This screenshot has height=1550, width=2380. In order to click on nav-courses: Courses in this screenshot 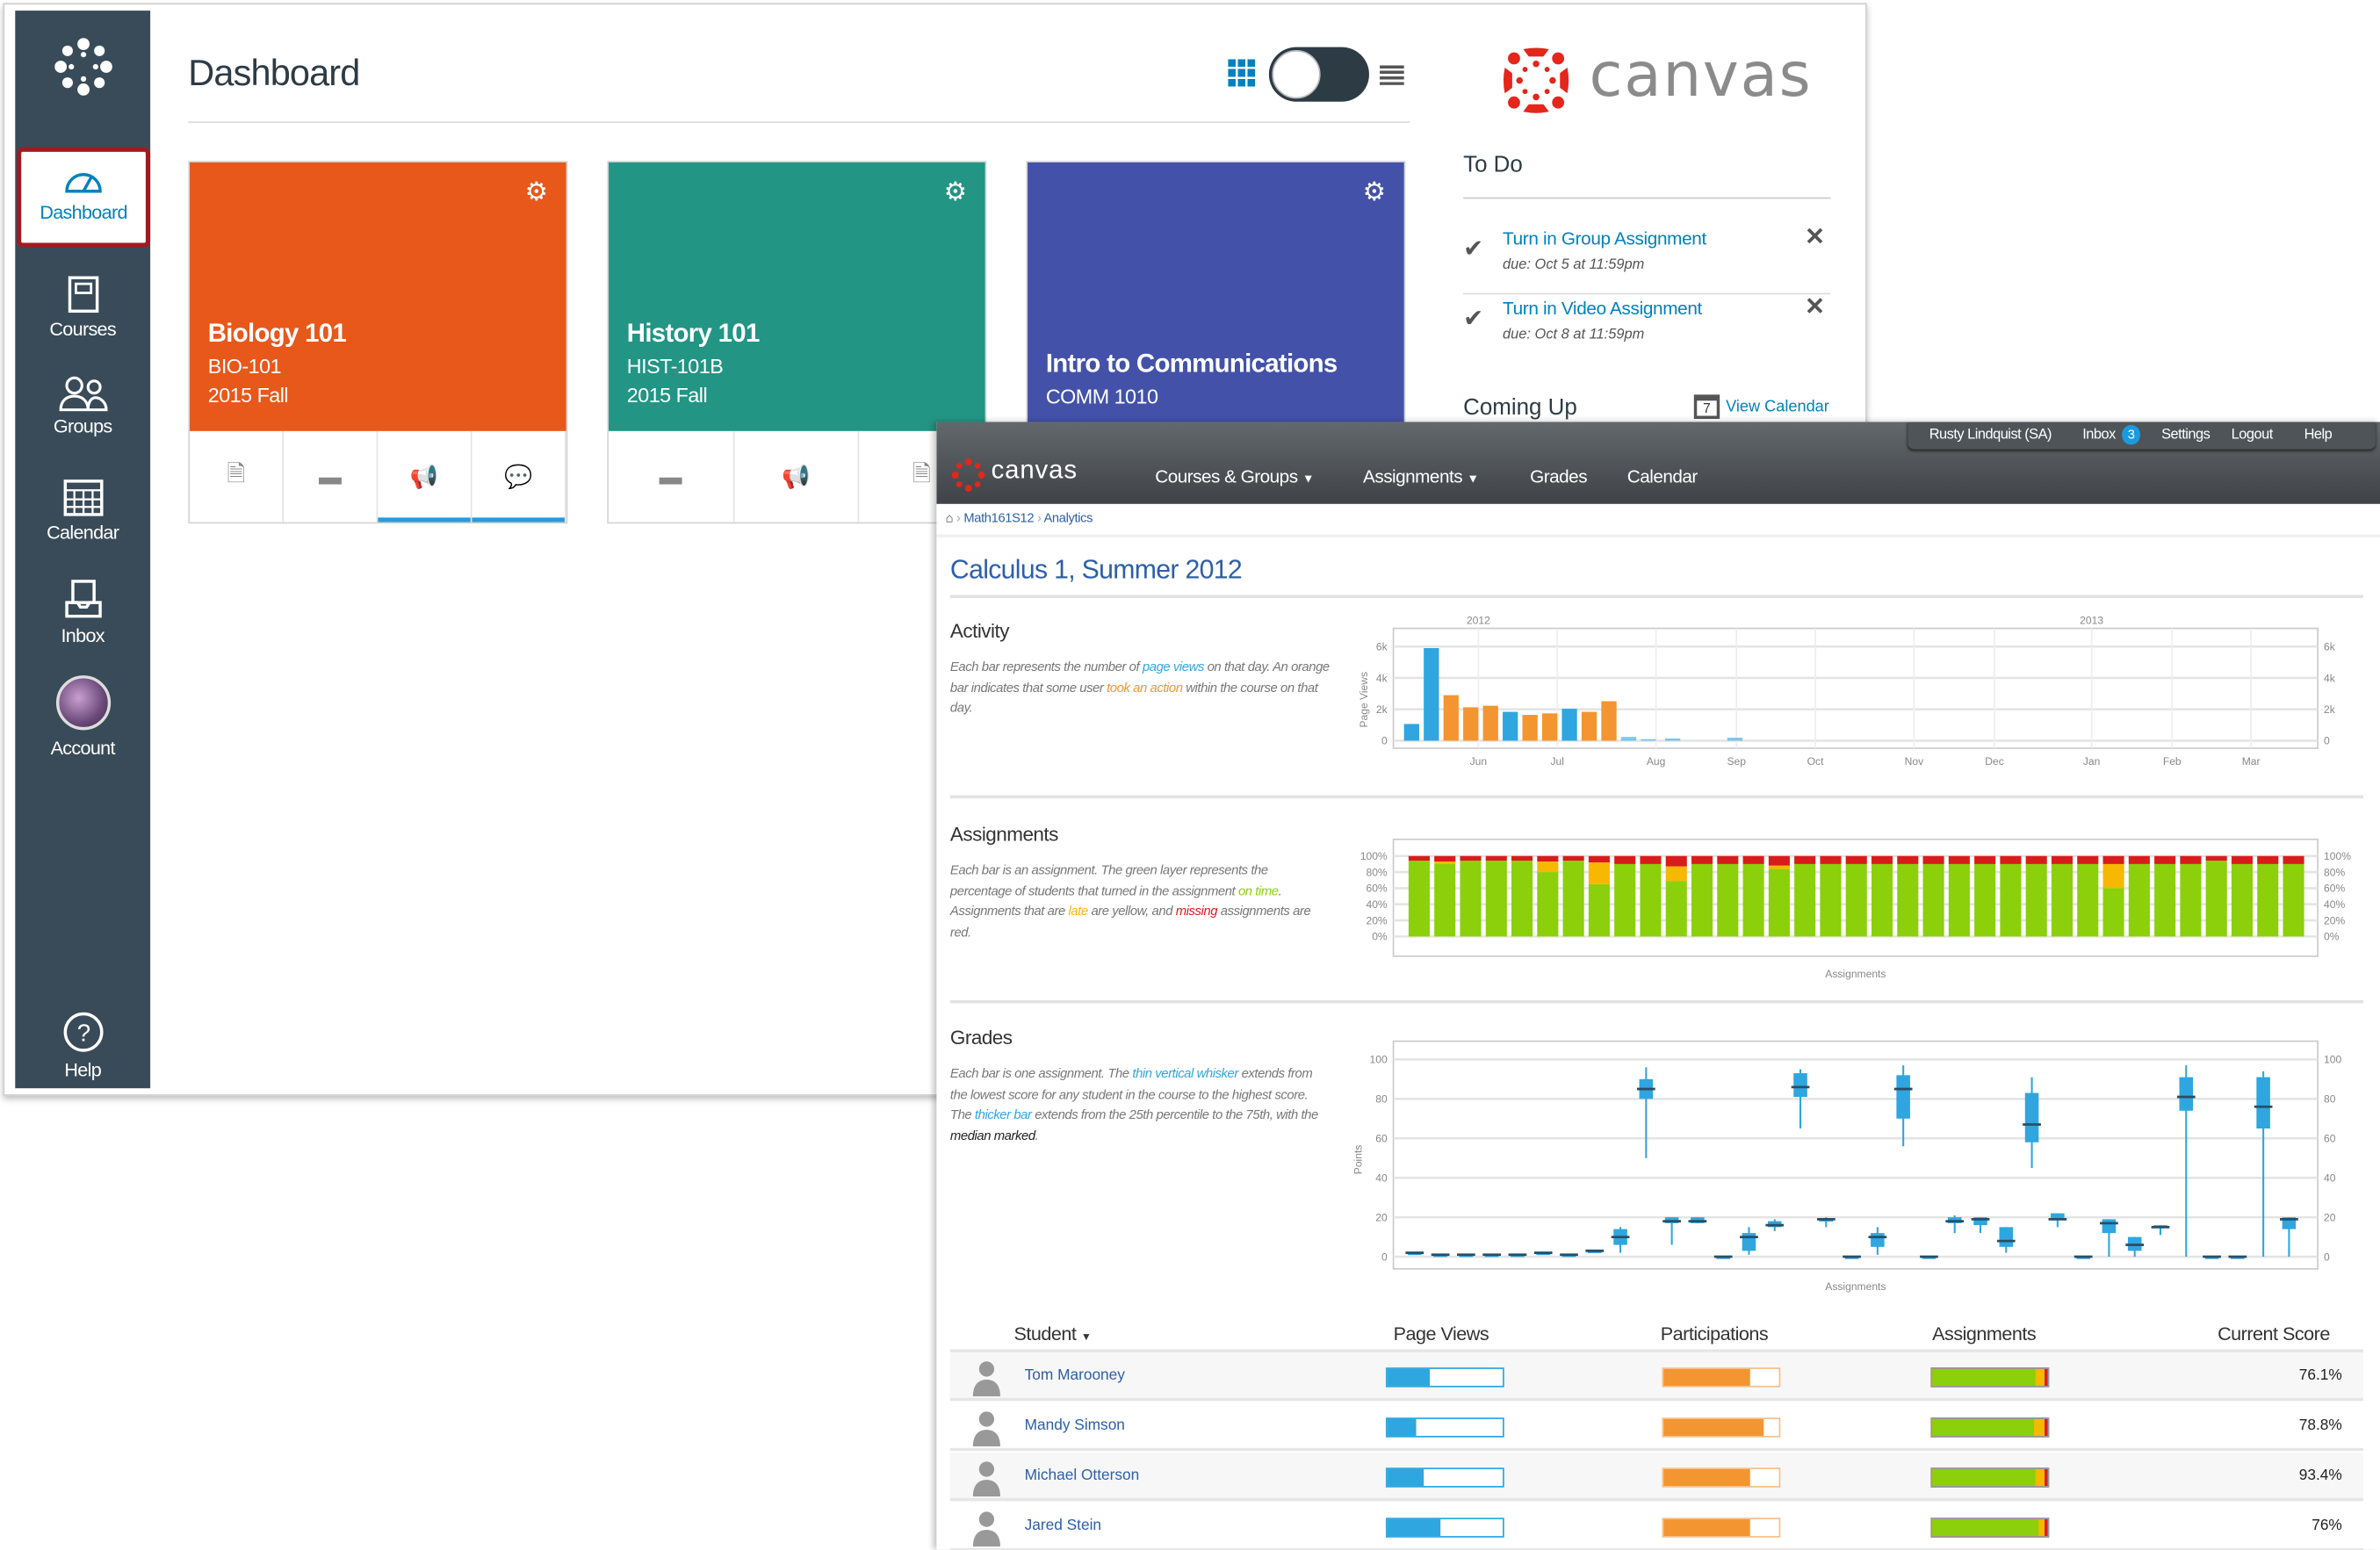, I will do `click(82, 313)`.